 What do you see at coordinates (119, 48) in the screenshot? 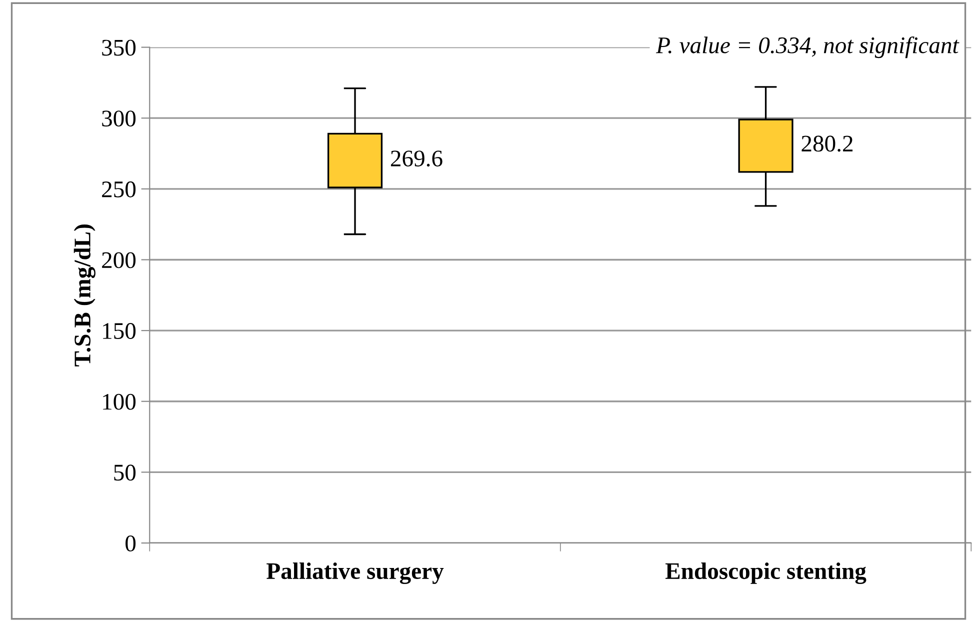
I see `y-tick-label: 350` at bounding box center [119, 48].